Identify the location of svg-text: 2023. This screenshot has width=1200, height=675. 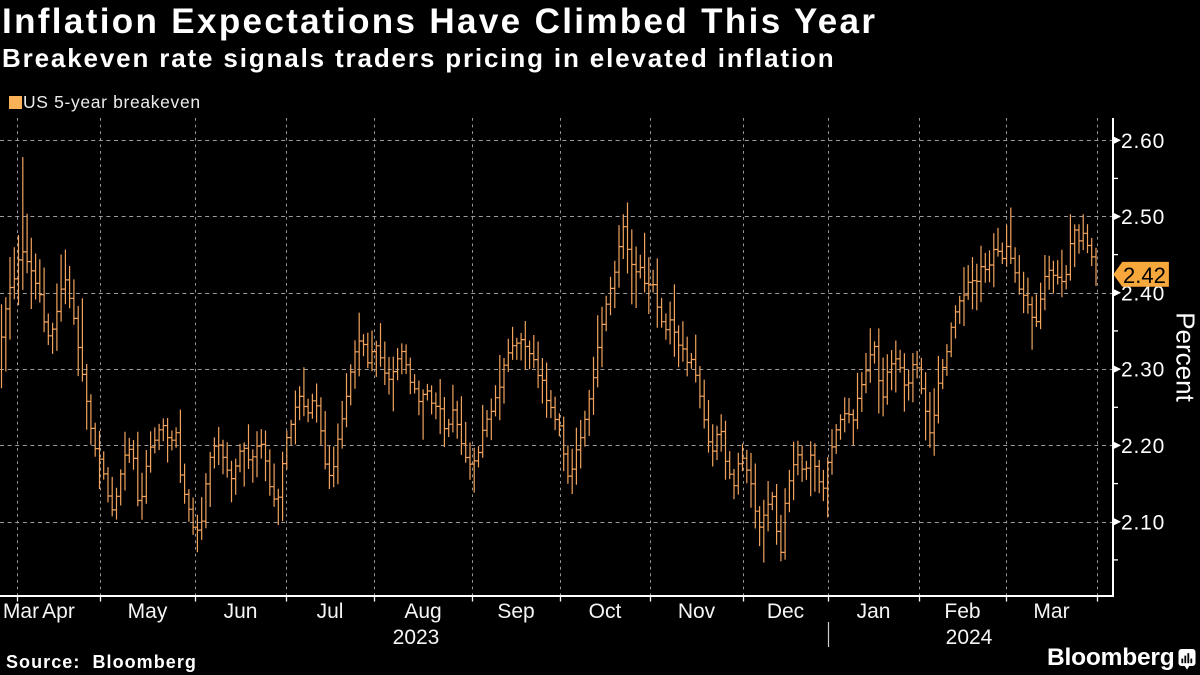
(416, 637).